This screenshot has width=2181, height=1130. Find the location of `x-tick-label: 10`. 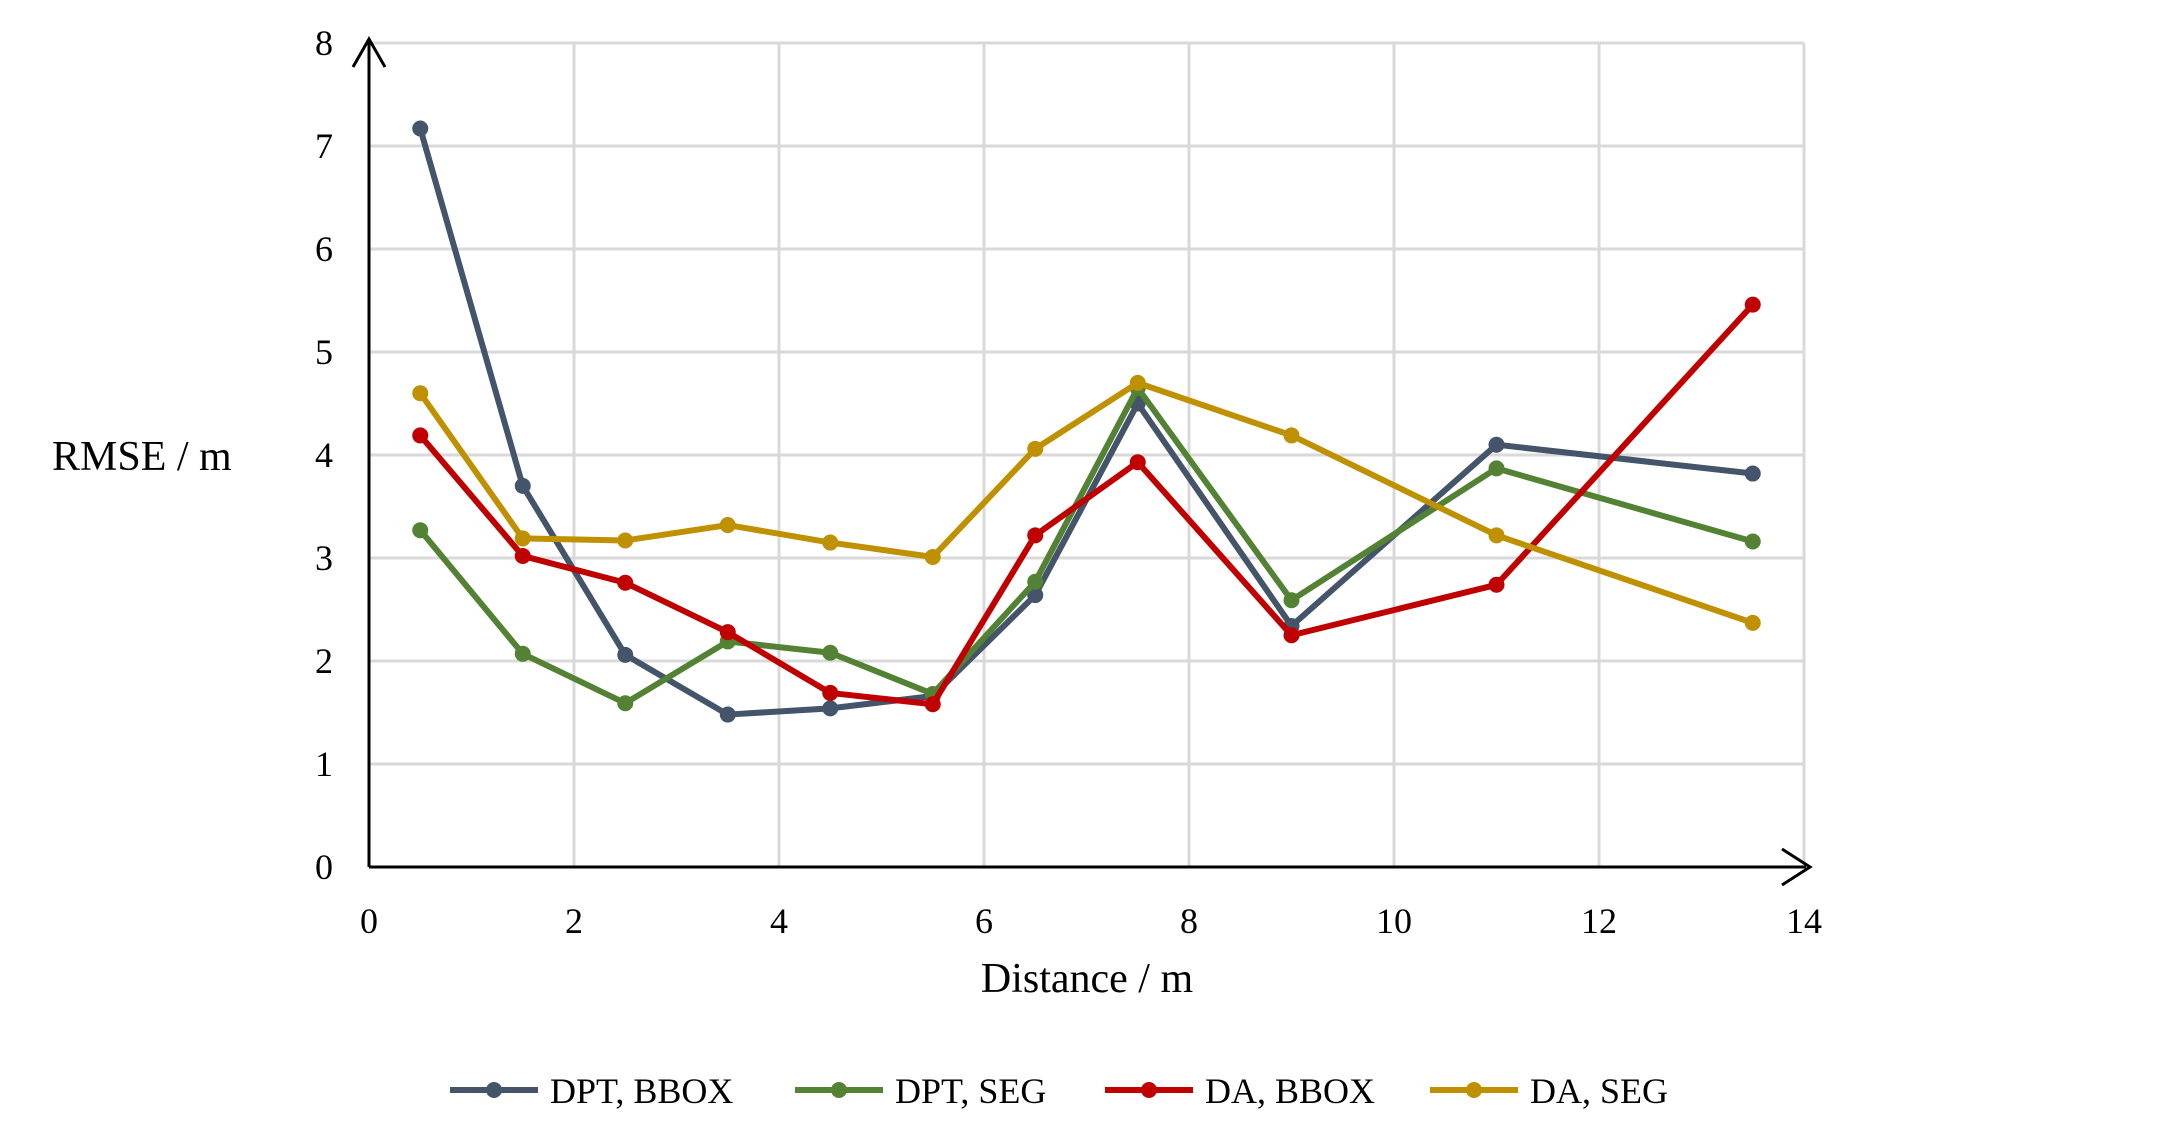

x-tick-label: 10 is located at coordinates (1394, 921).